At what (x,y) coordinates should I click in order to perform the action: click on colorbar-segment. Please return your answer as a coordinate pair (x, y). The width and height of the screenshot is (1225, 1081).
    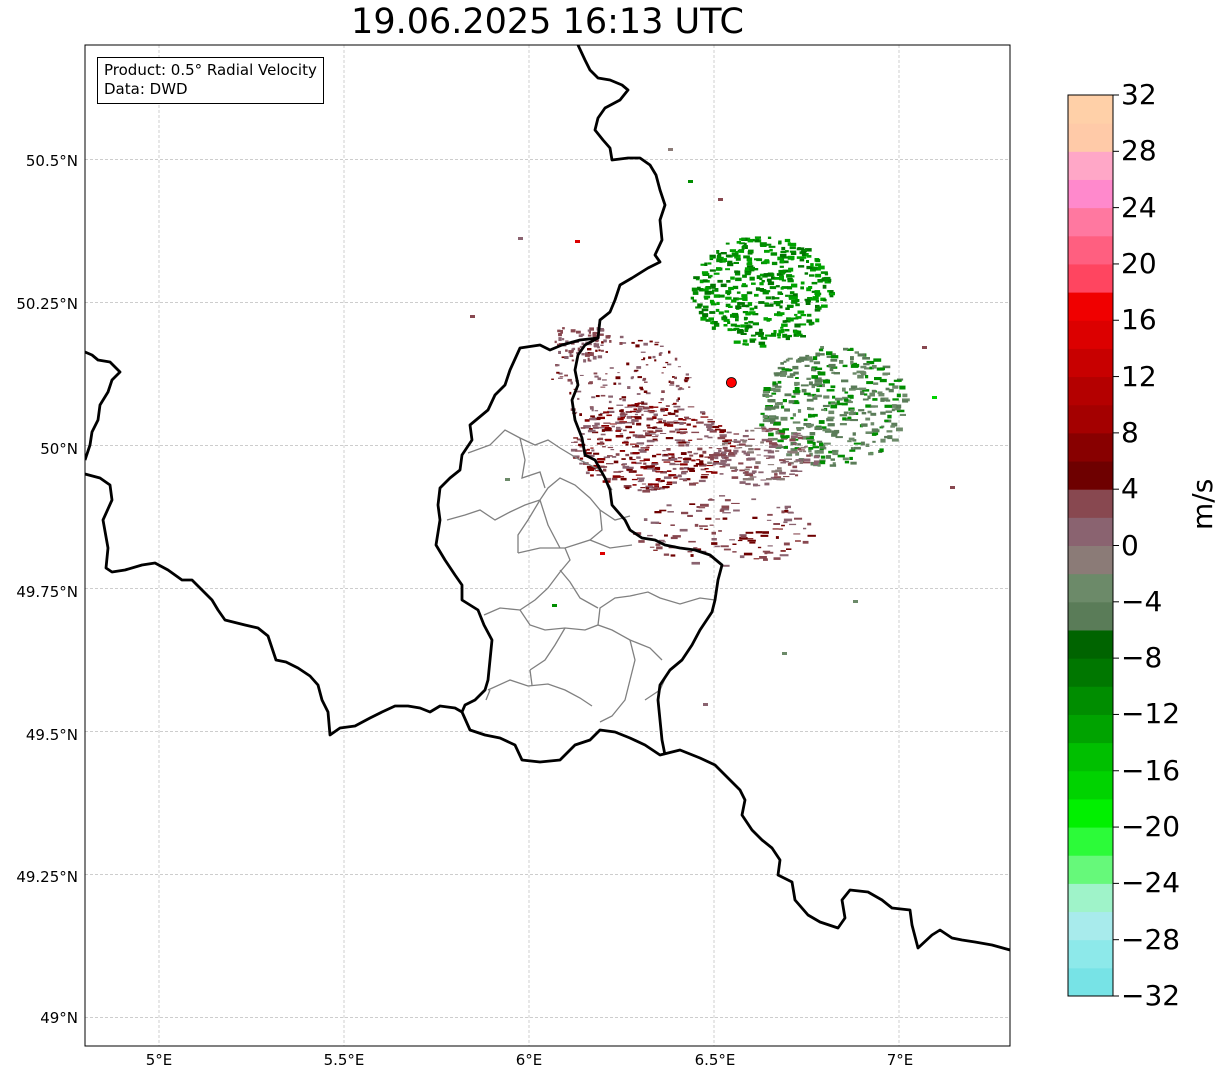
    Looking at the image, I should click on (1090, 813).